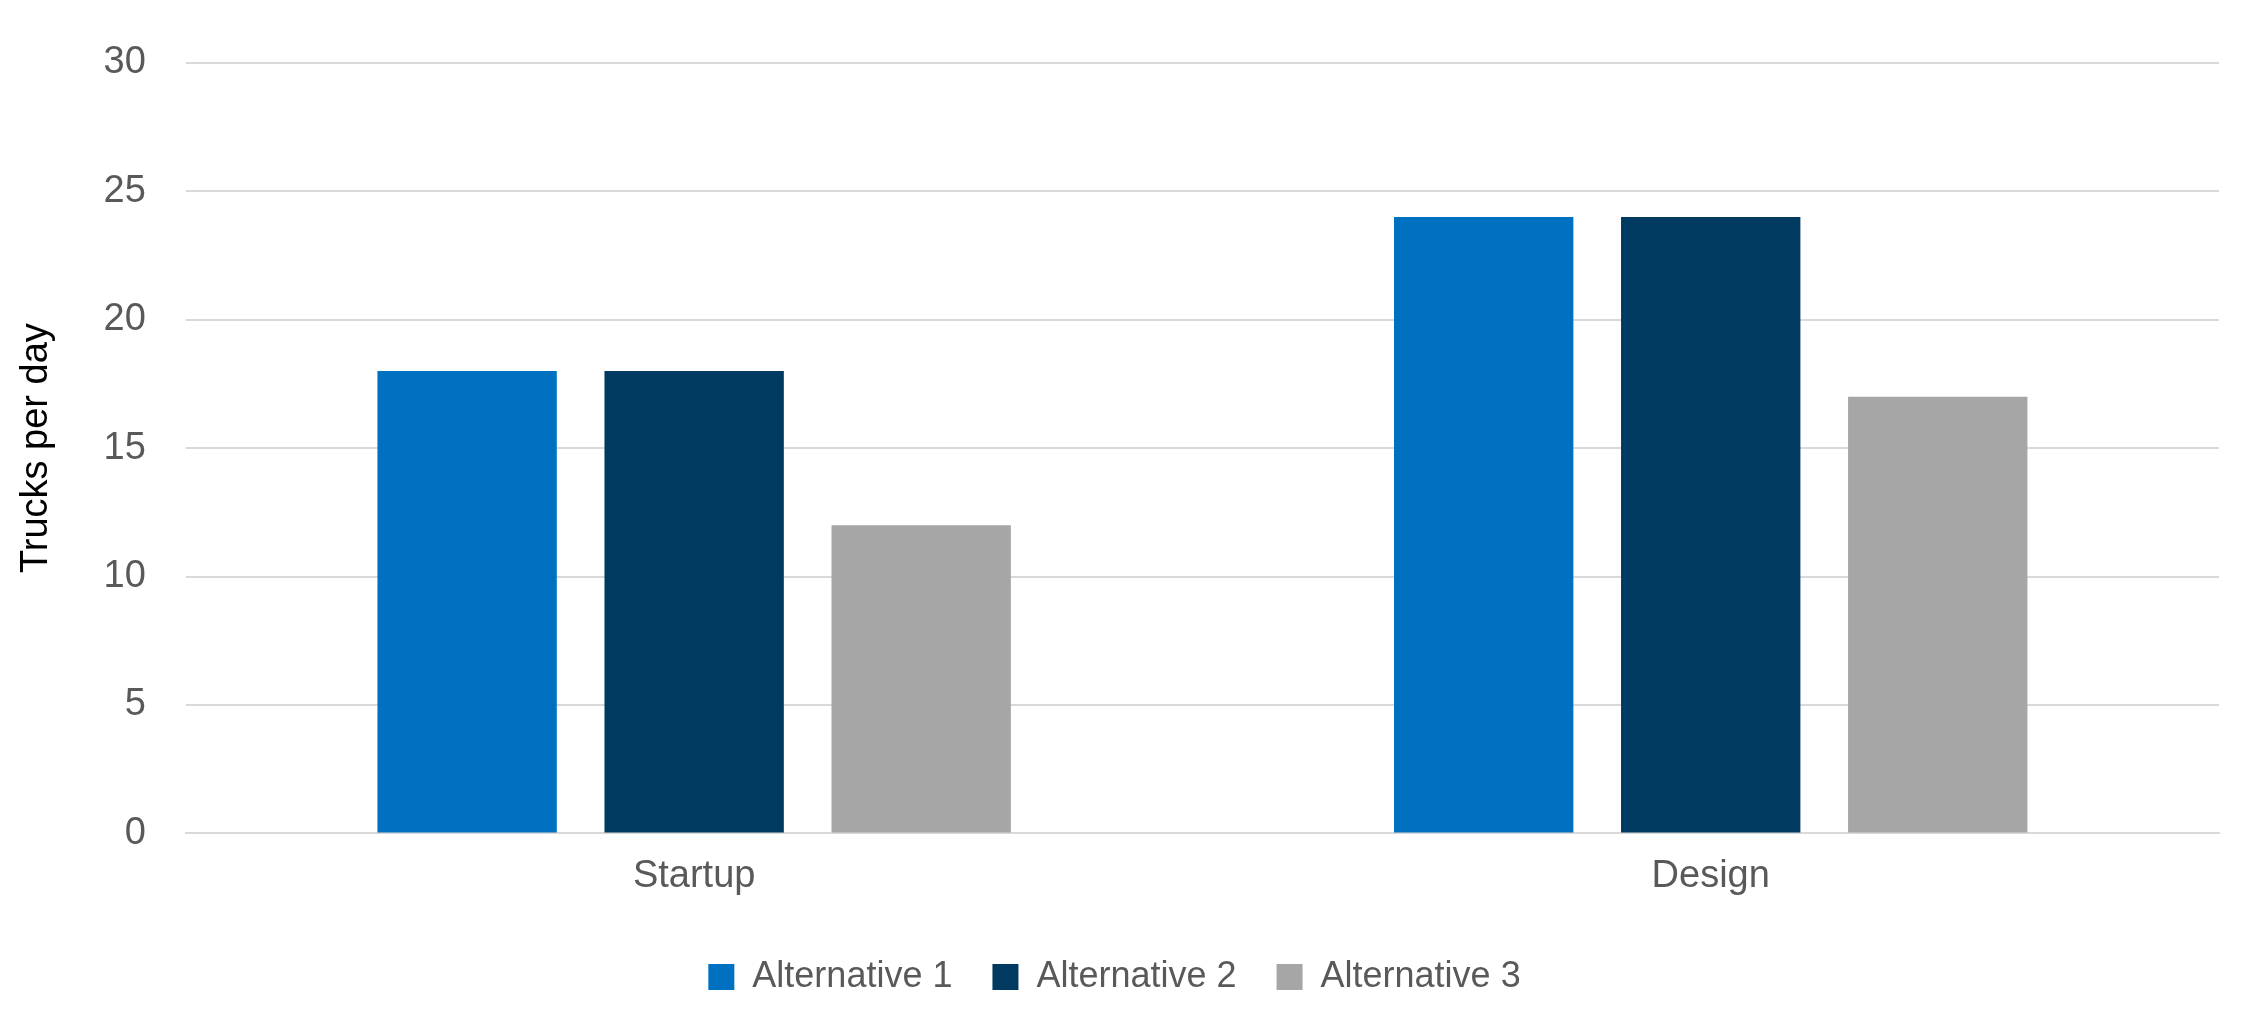  What do you see at coordinates (124, 445) in the screenshot?
I see `y-tick-label: 15` at bounding box center [124, 445].